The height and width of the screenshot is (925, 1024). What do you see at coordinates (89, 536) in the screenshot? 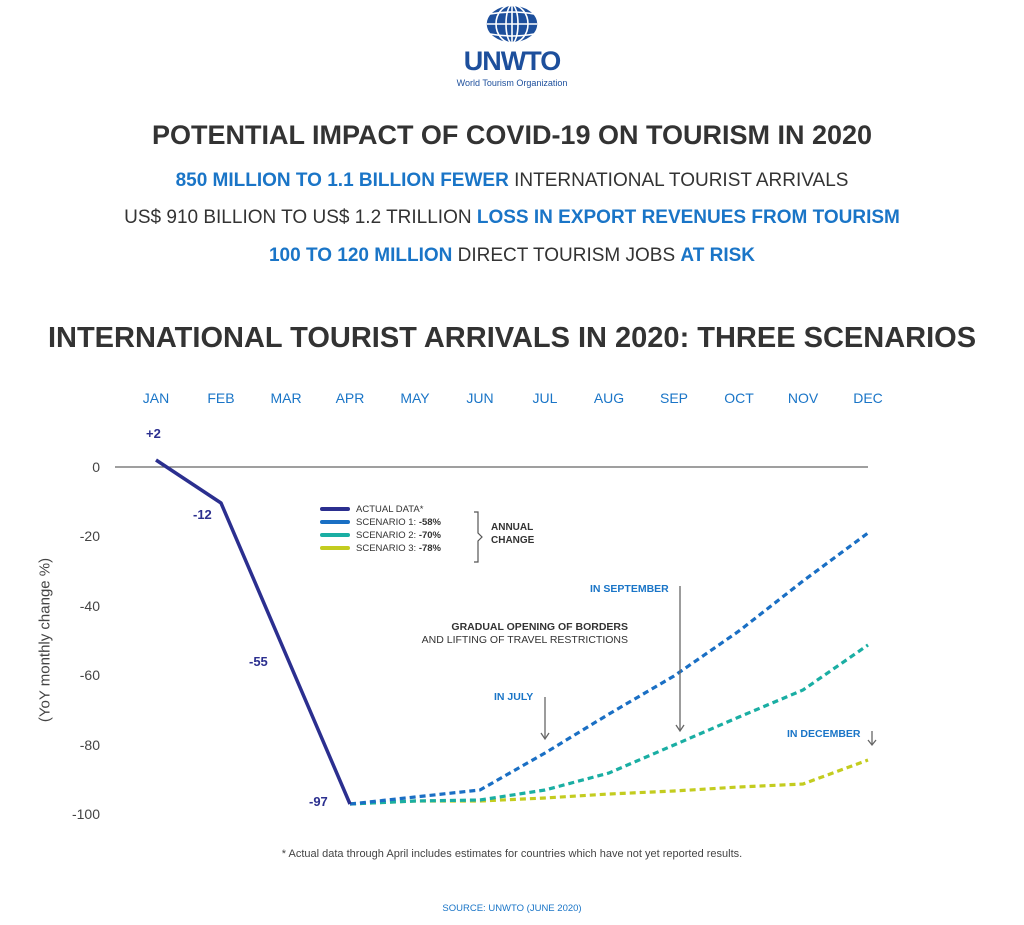
I see `y-tick: -20` at bounding box center [89, 536].